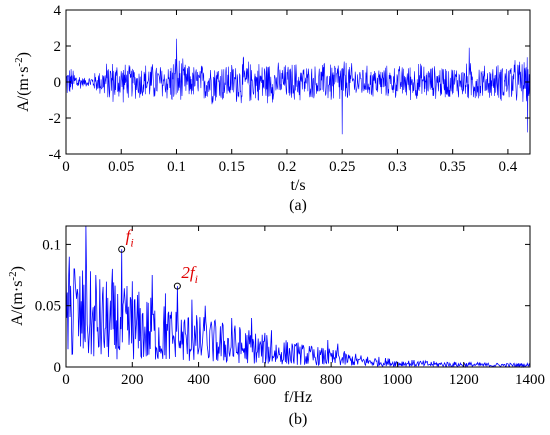 This screenshot has width=550, height=435. I want to click on y-tick-label: -4, so click(55, 155).